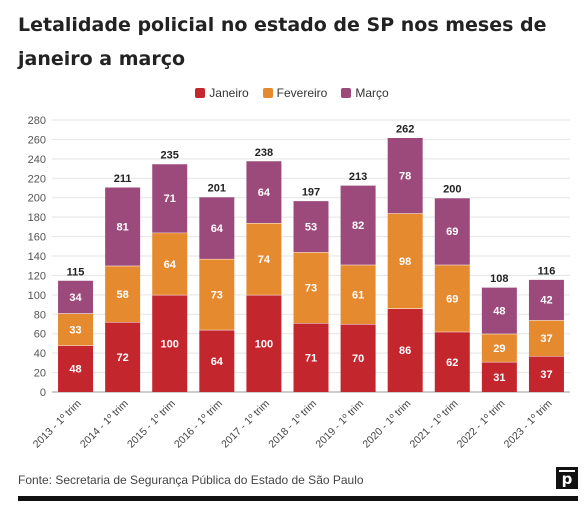 This screenshot has height=515, width=584. I want to click on segment-value-label: 73, so click(217, 295).